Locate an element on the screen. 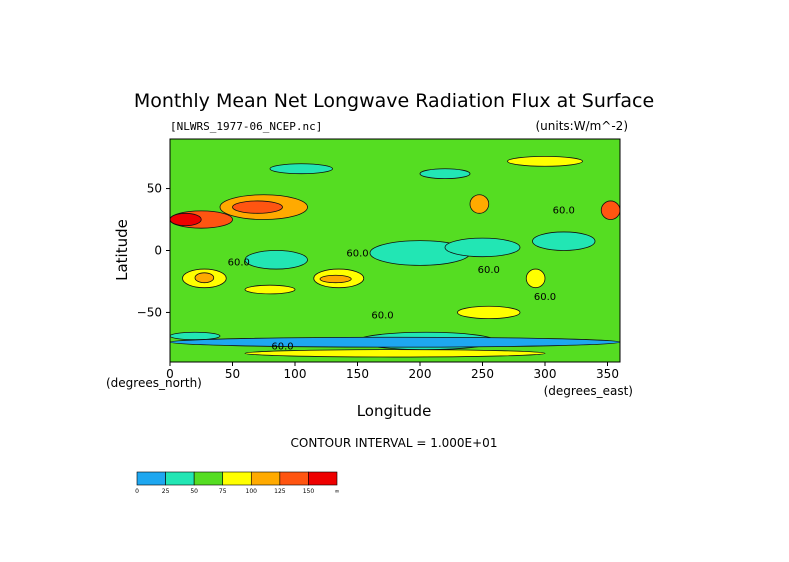 This screenshot has width=789, height=562. y-axis-label: Latitude is located at coordinates (122, 250).